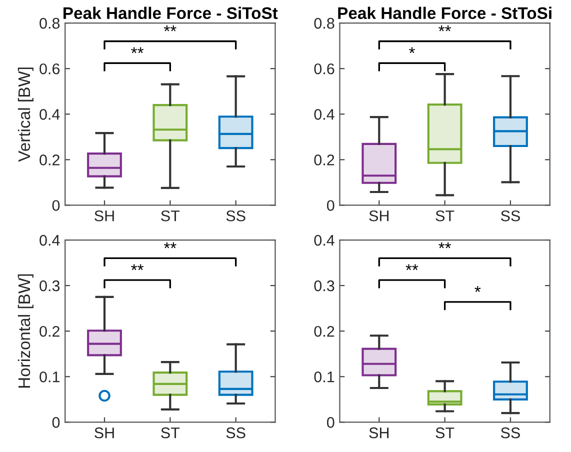 This screenshot has height=452, width=571. What do you see at coordinates (445, 13) in the screenshot?
I see `chart-title: Peak Handle Force - StToSi` at bounding box center [445, 13].